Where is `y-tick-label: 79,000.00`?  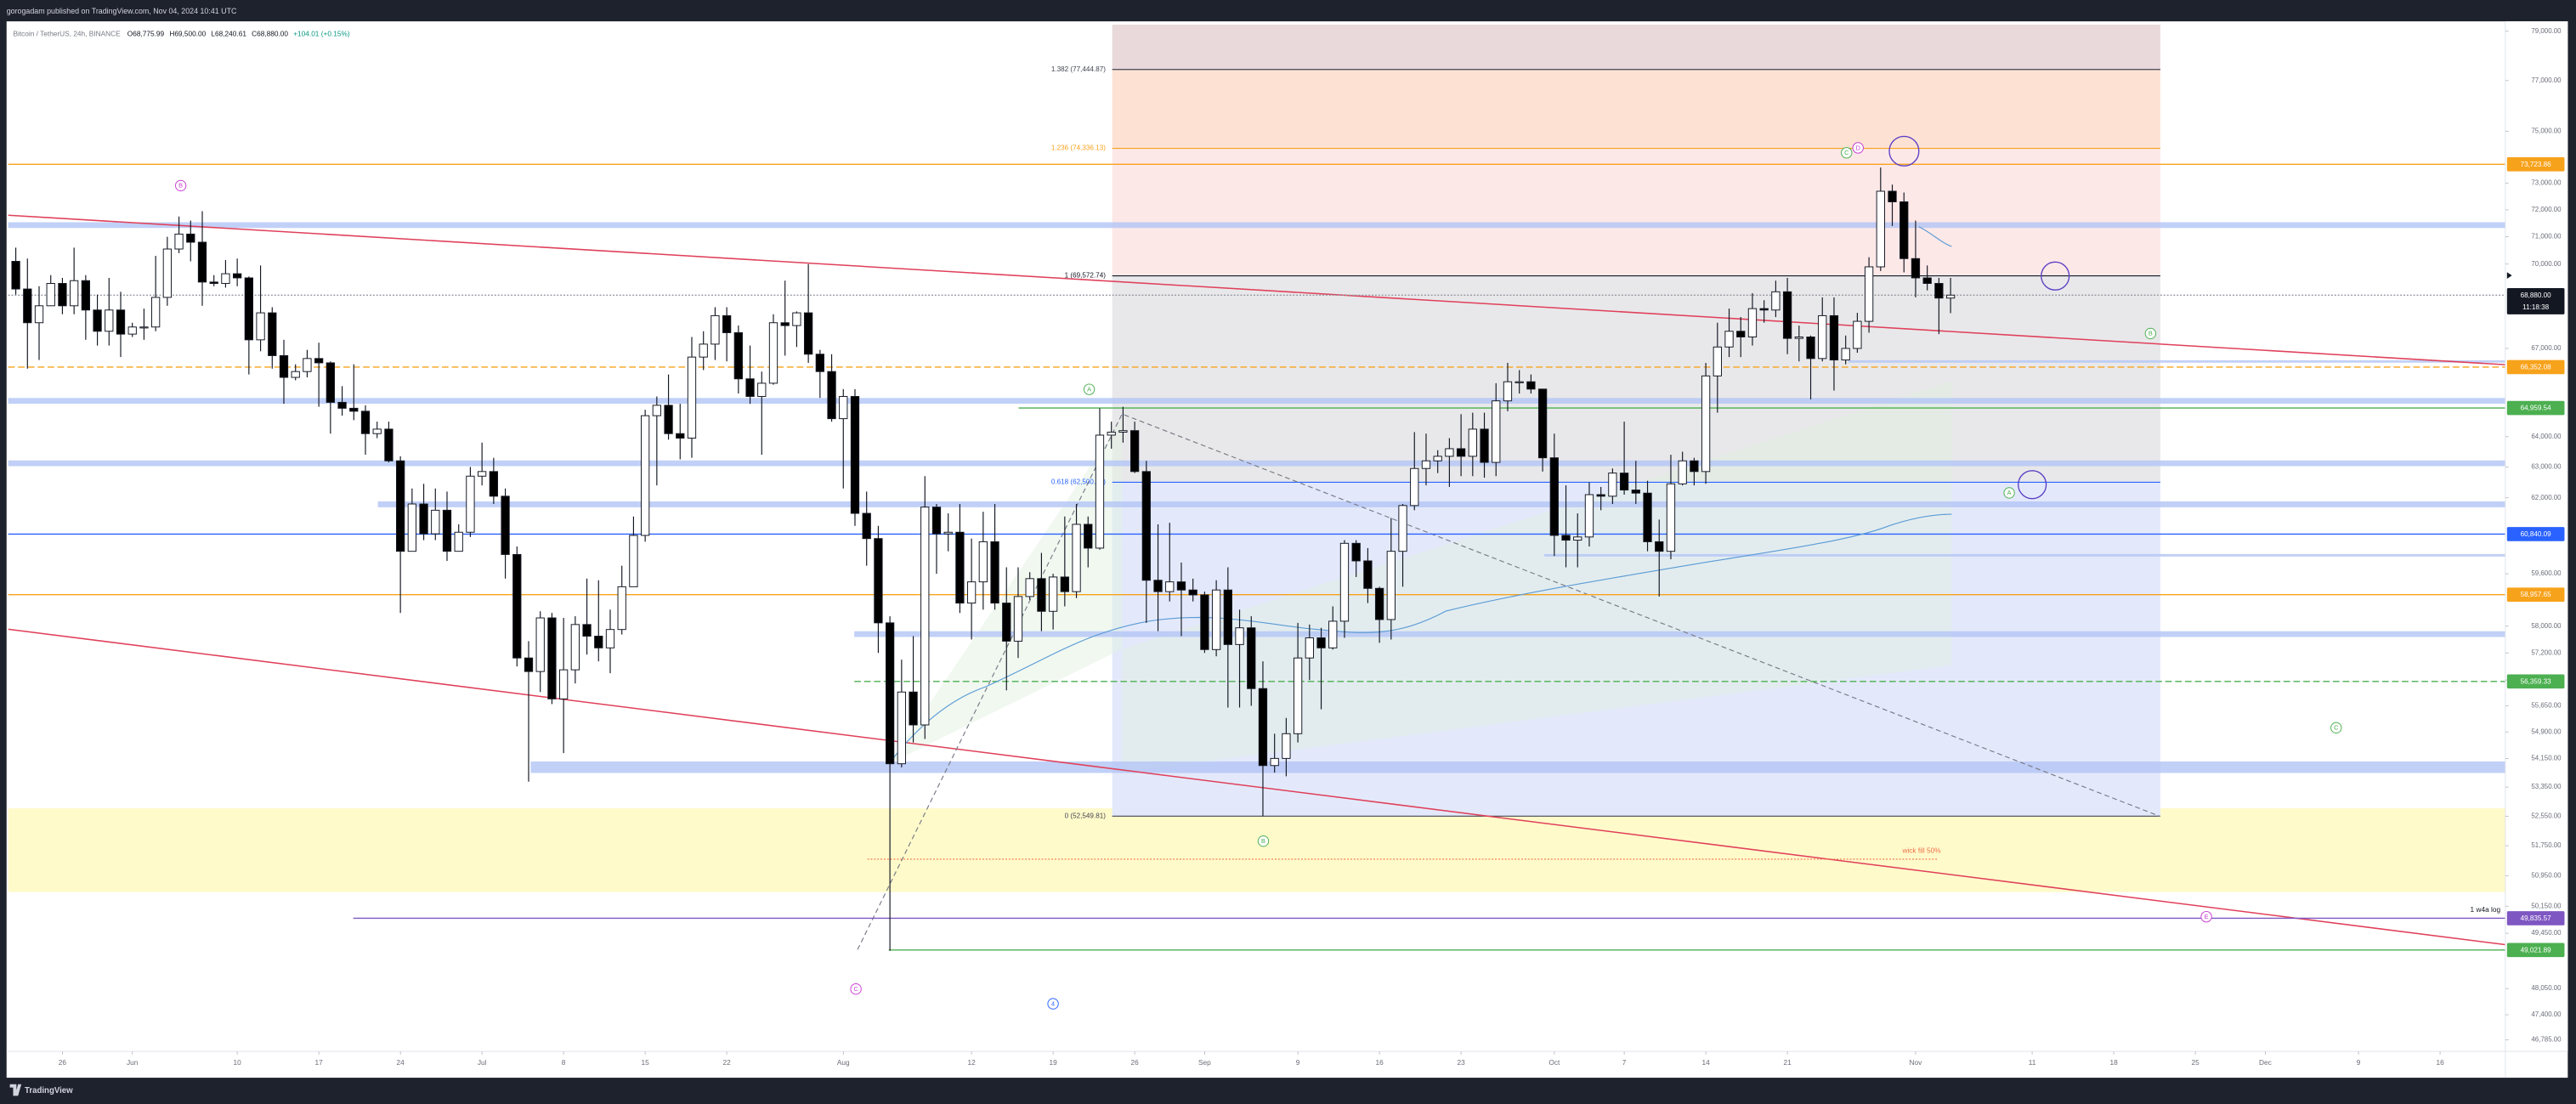
y-tick-label: 79,000.00 is located at coordinates (2546, 31).